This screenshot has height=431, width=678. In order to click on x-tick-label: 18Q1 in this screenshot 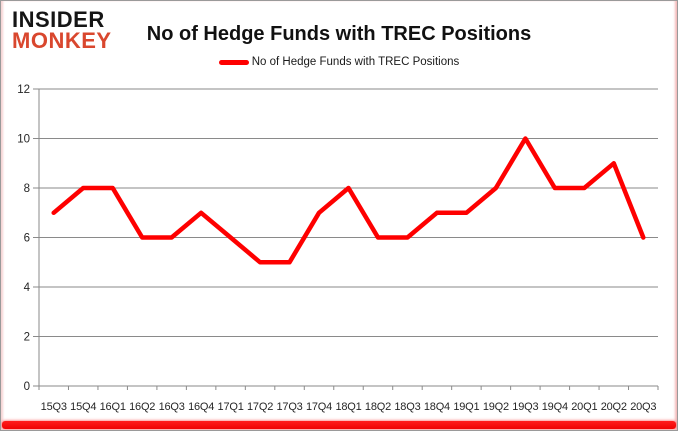, I will do `click(348, 407)`.